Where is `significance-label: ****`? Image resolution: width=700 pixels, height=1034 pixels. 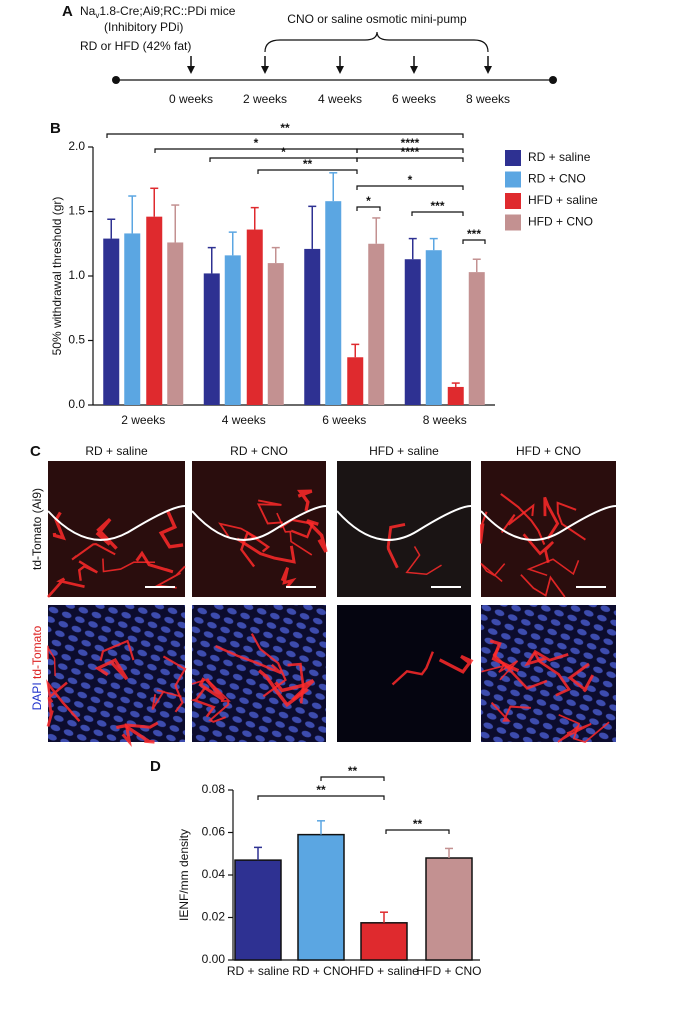 significance-label: **** is located at coordinates (410, 143).